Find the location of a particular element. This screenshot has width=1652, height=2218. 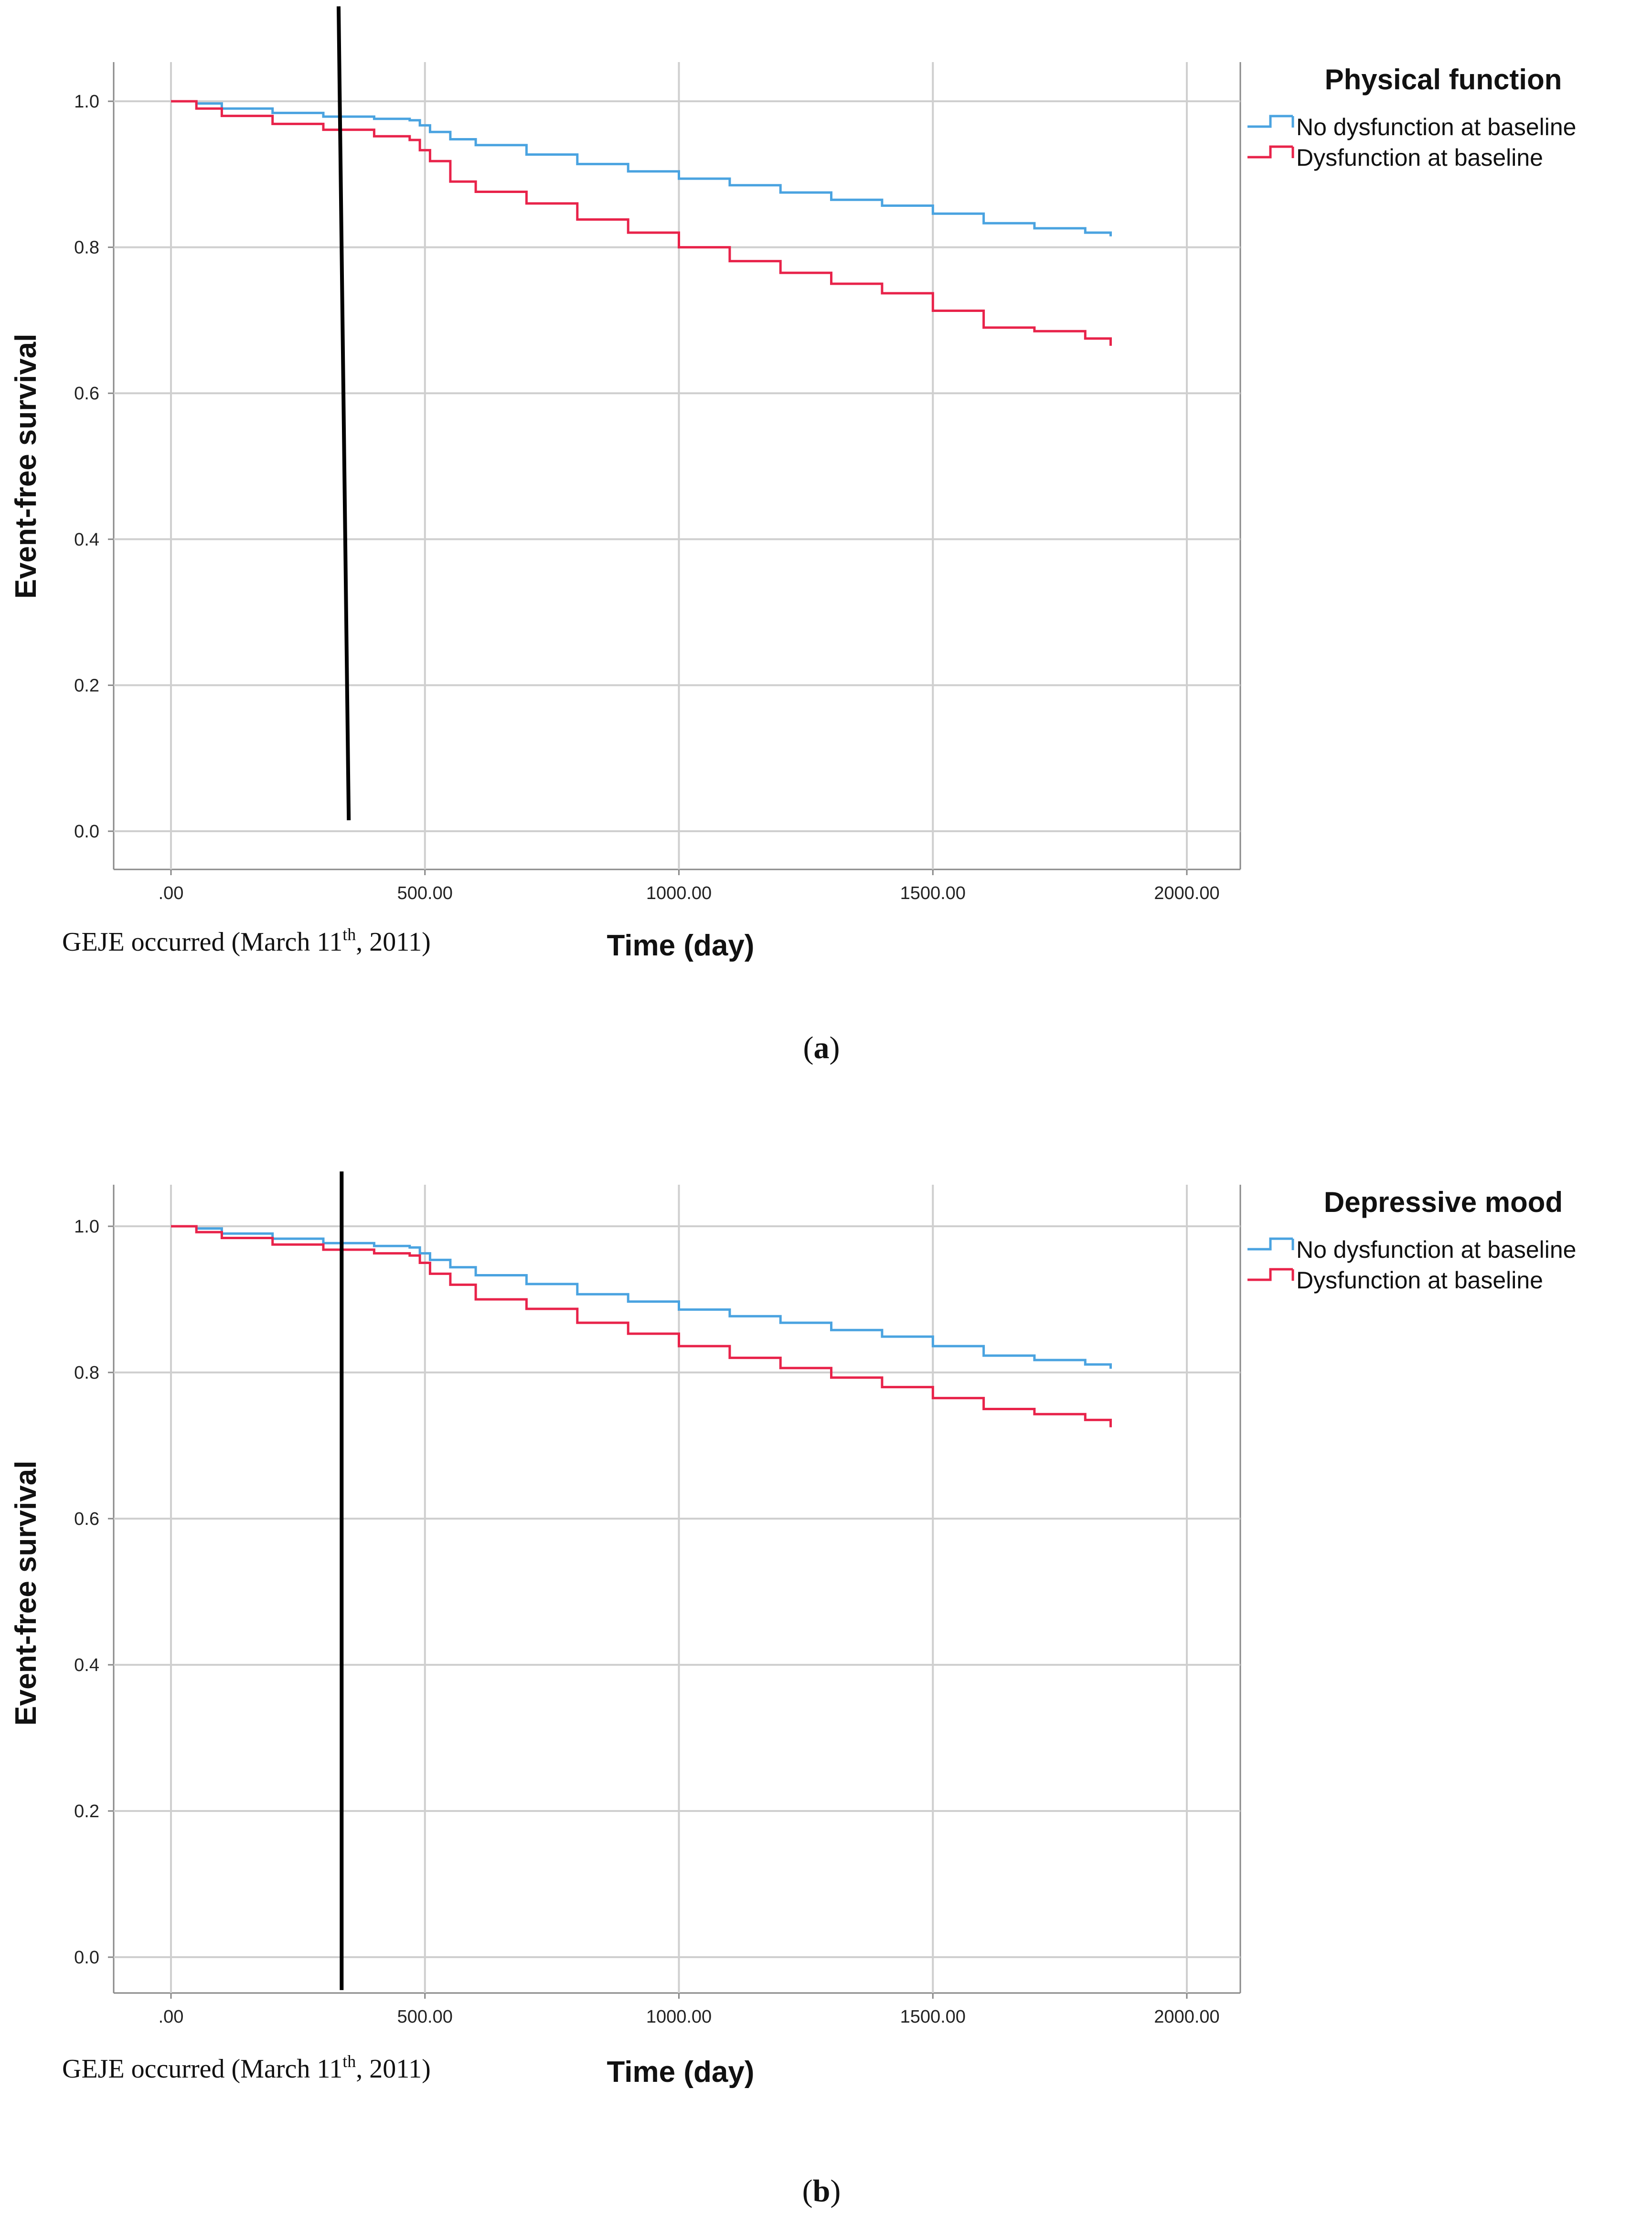

legend-title: Physical function is located at coordinates (1443, 80).